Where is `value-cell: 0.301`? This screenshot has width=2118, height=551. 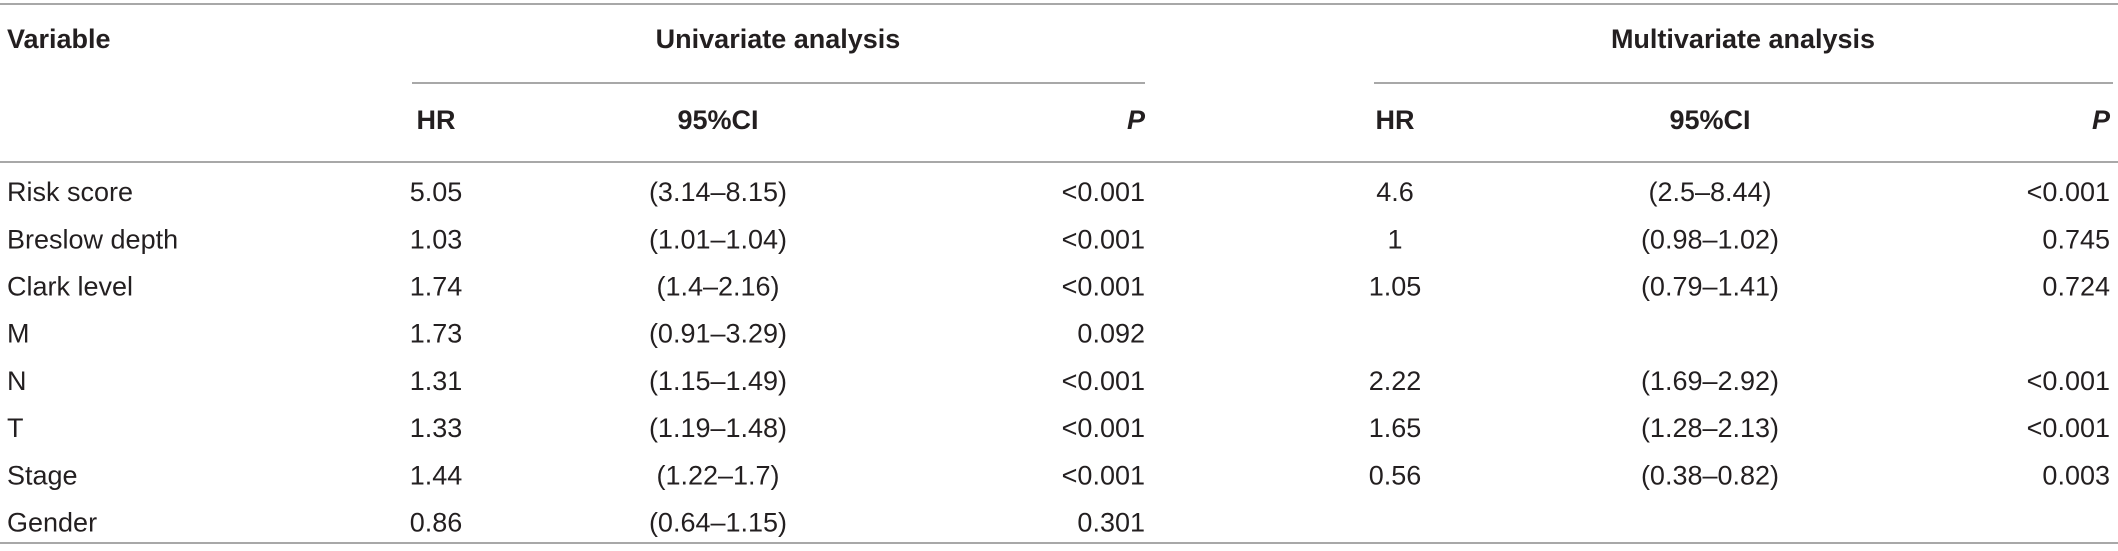
value-cell: 0.301 is located at coordinates (1111, 523).